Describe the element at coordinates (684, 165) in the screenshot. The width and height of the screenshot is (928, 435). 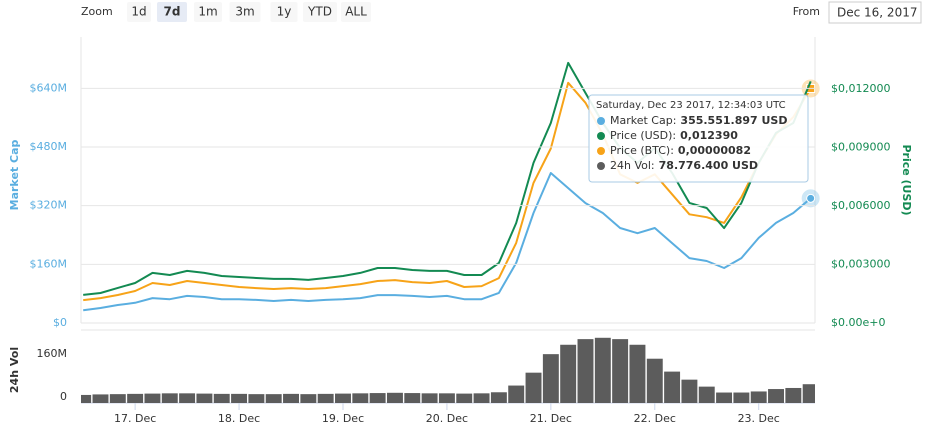
I see `tooltip-row: 24h Vol: 78.776.400 USD` at that location.